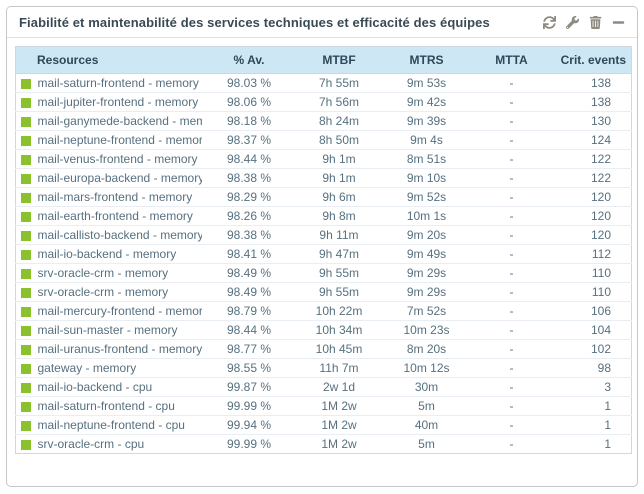 The height and width of the screenshot is (494, 644). What do you see at coordinates (426, 254) in the screenshot?
I see `mtrs-value: 9m 49s` at bounding box center [426, 254].